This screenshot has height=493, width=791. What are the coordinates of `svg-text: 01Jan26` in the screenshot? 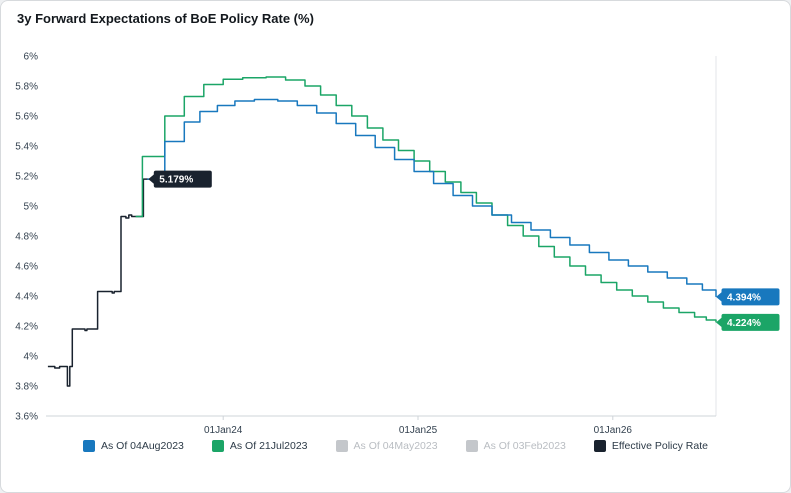 It's located at (613, 430).